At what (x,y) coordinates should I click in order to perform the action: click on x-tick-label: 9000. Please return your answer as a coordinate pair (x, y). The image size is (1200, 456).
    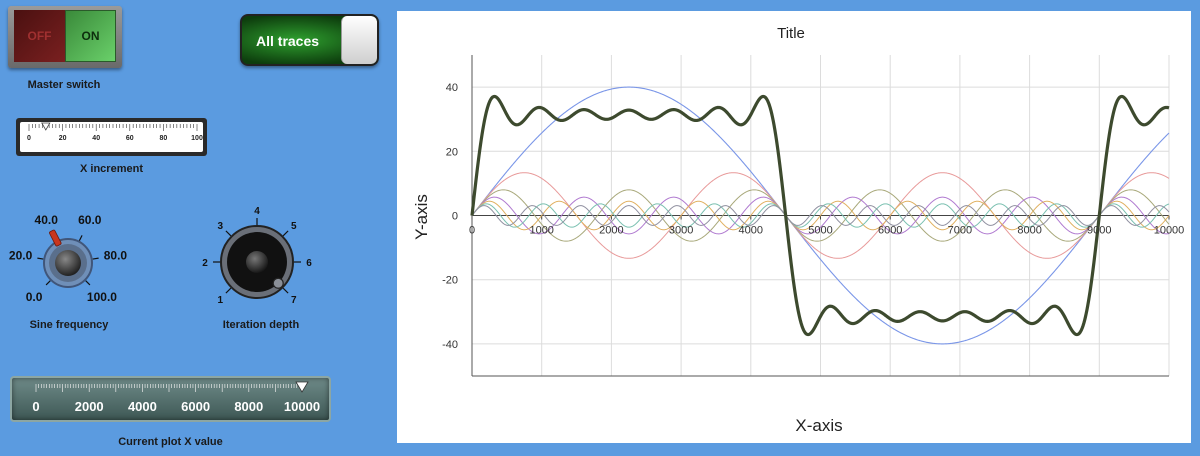
    Looking at the image, I should click on (1099, 231).